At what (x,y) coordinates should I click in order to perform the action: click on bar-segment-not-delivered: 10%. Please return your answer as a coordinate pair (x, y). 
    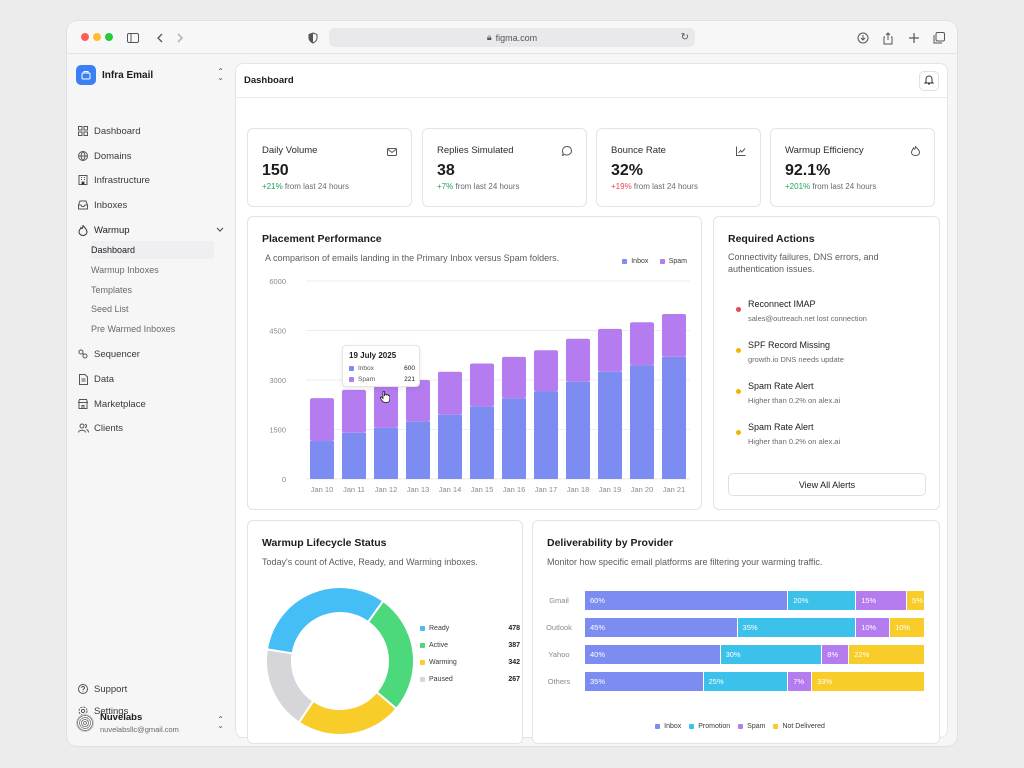
    Looking at the image, I should click on (907, 627).